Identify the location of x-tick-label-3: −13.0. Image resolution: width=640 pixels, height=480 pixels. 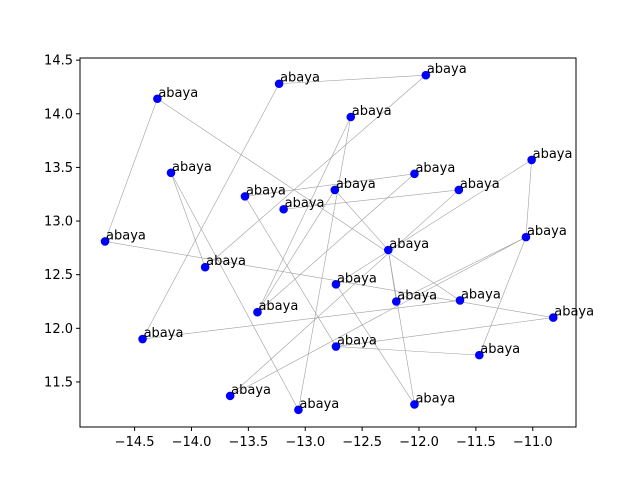
(305, 442).